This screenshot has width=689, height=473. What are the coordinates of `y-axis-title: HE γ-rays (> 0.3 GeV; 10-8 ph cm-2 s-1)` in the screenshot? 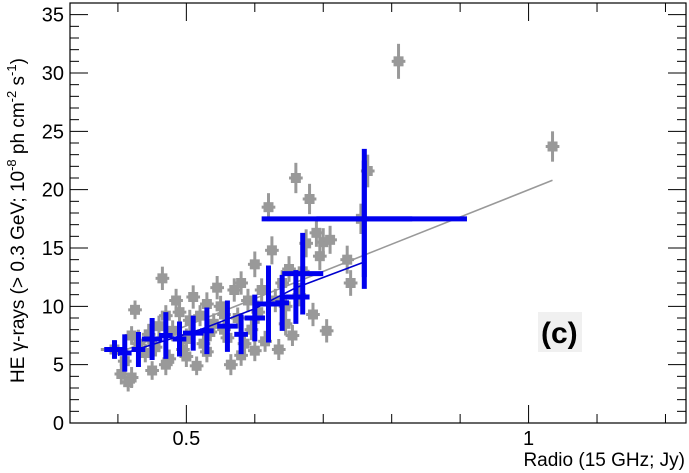 It's located at (16, 220).